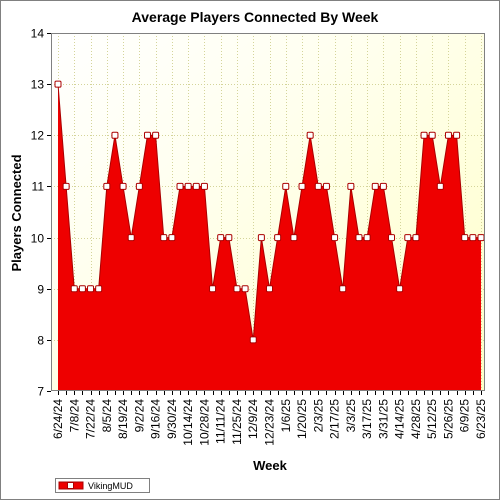  Describe the element at coordinates (204, 422) in the screenshot. I see `x-tick-label: 10/28/24` at that location.